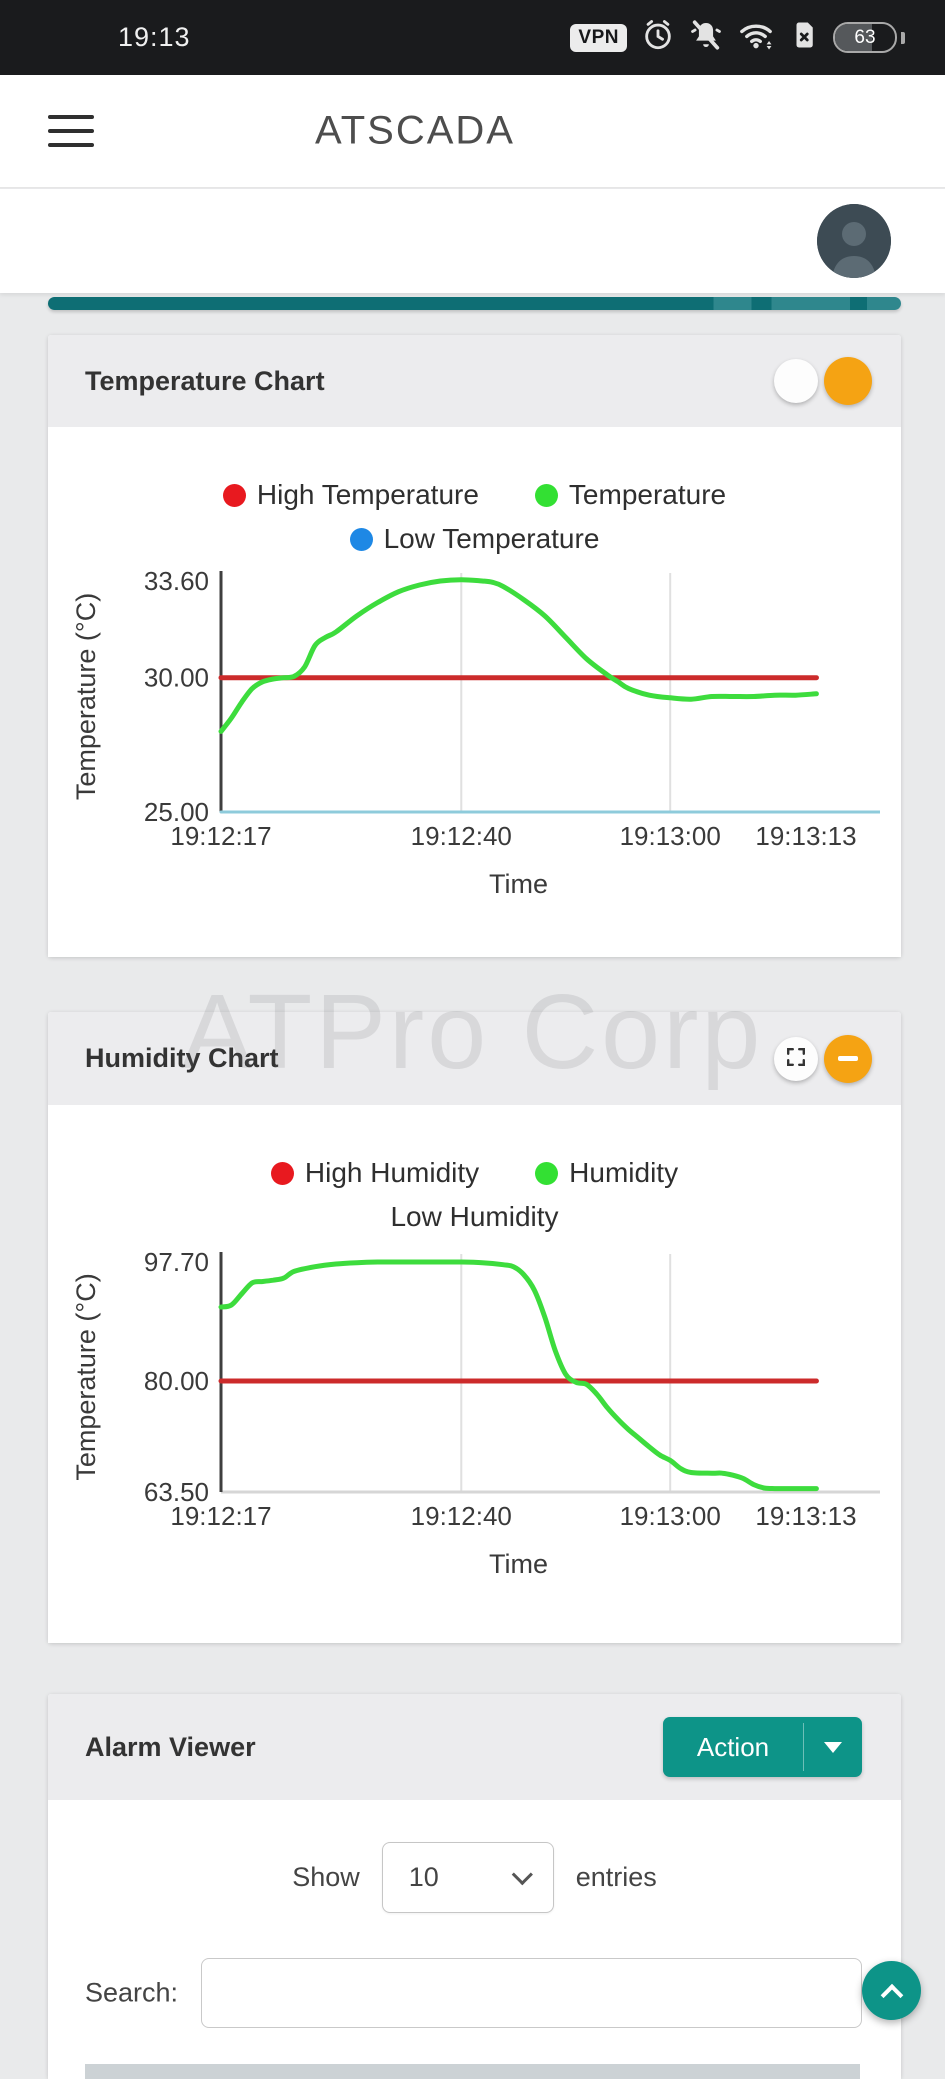 This screenshot has height=2079, width=945. Describe the element at coordinates (176, 812) in the screenshot. I see `y-tick-label: 25.00` at that location.